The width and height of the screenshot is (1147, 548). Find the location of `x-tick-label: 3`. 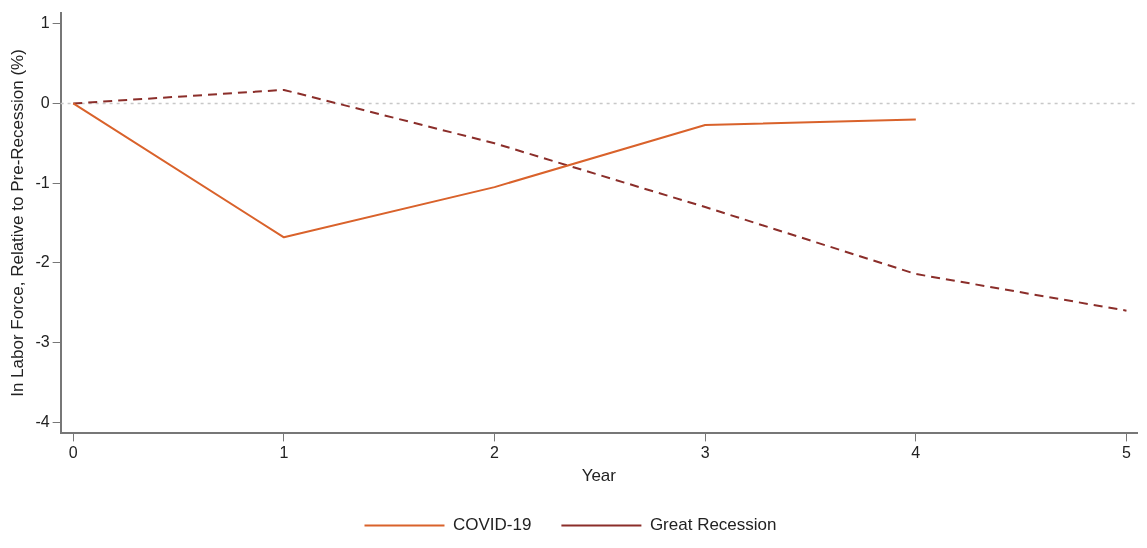

x-tick-label: 3 is located at coordinates (705, 453).